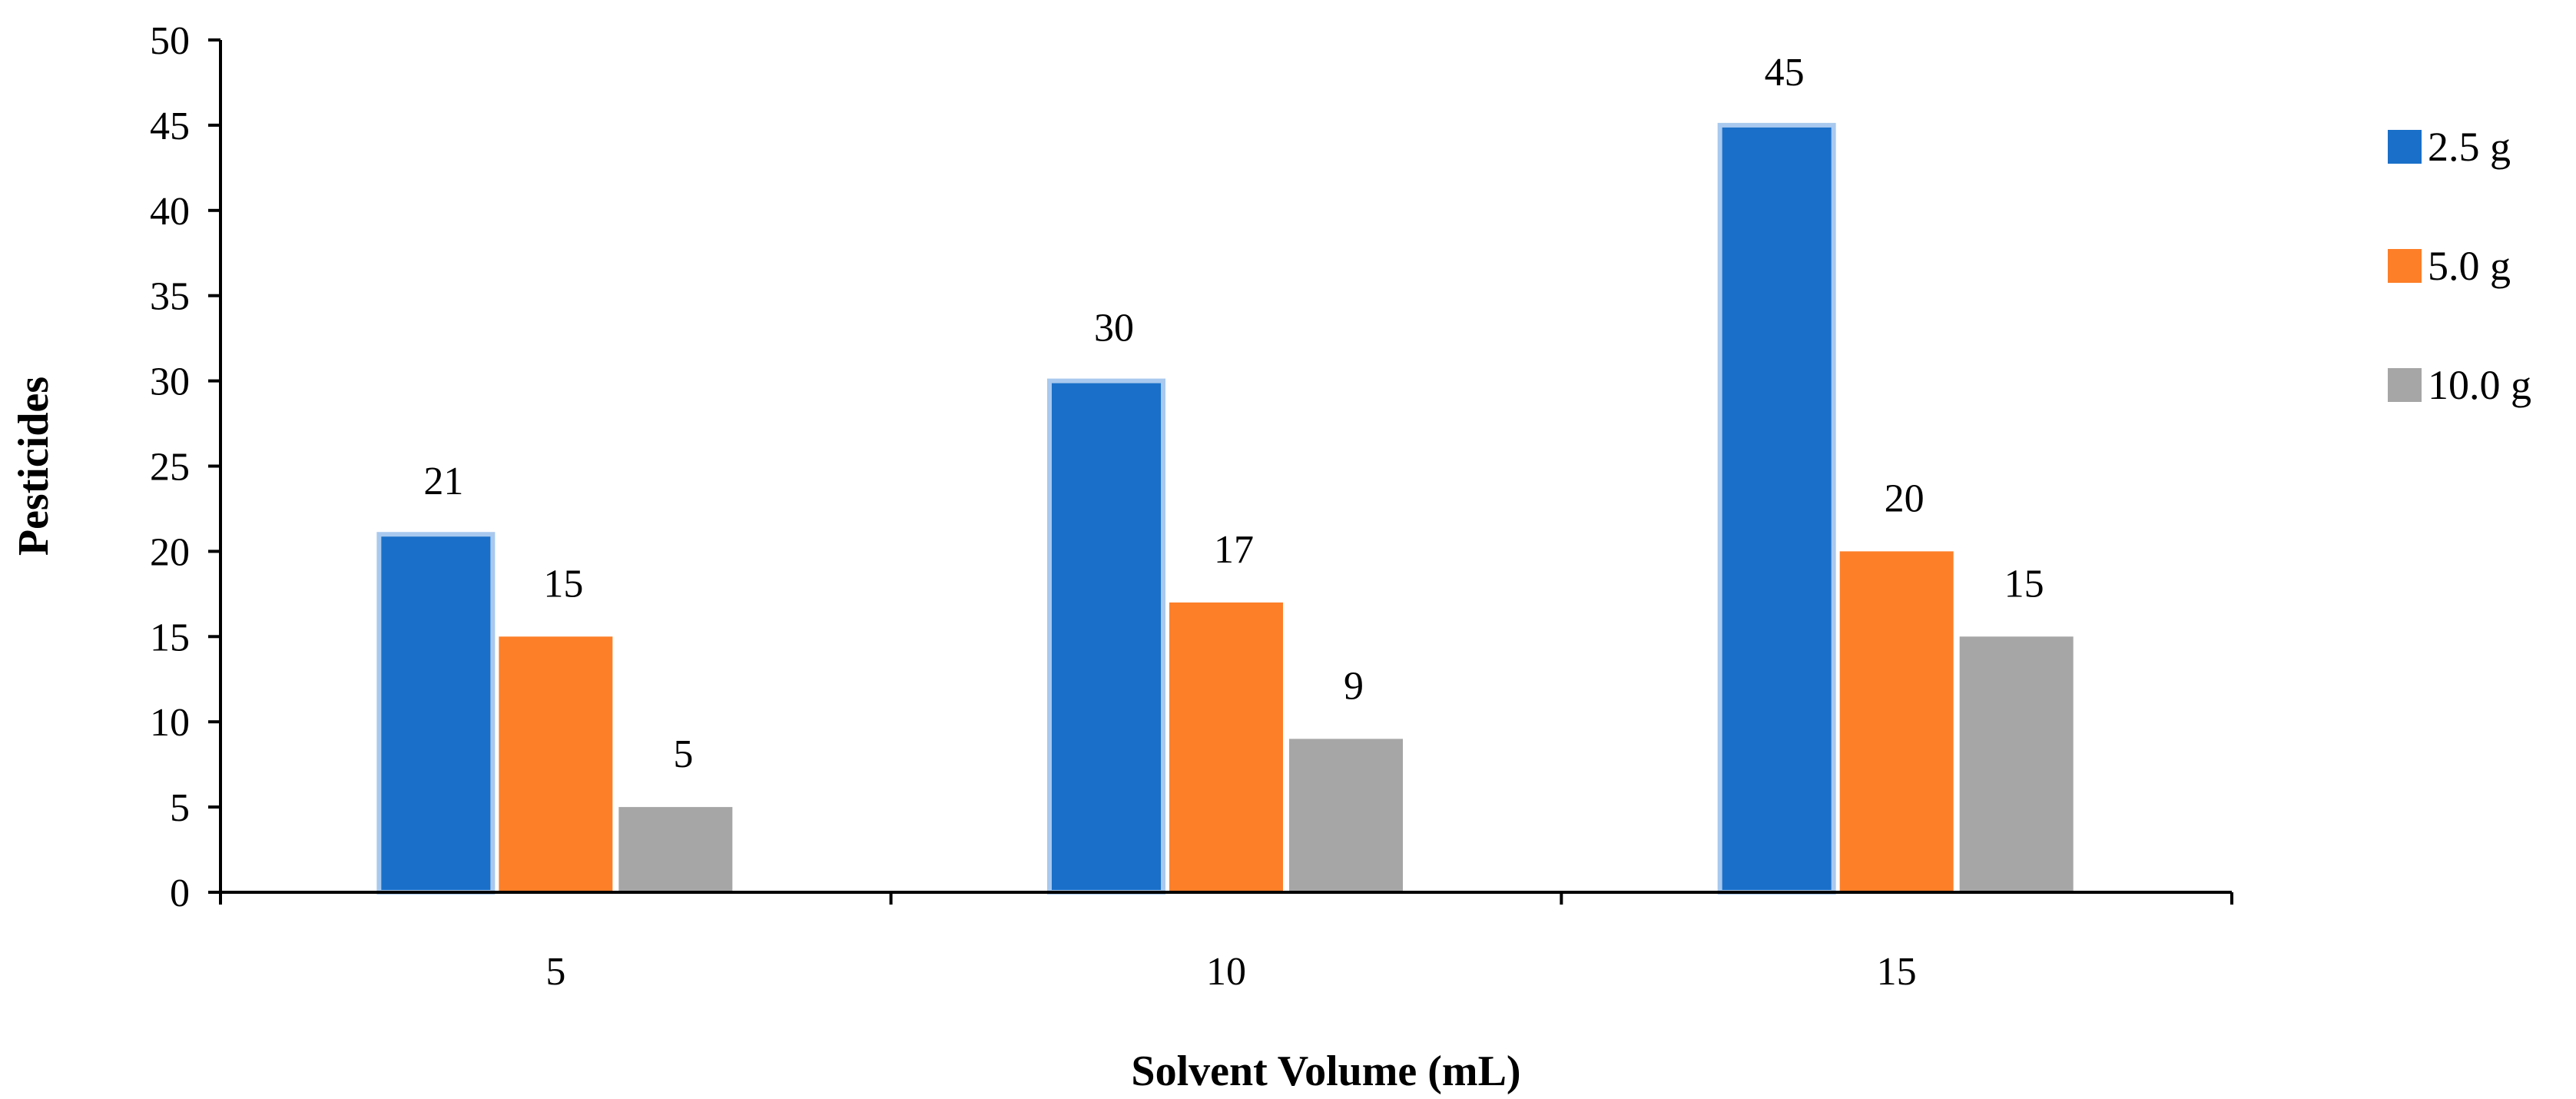 The image size is (2576, 1099). What do you see at coordinates (1354, 686) in the screenshot?
I see `data-label: 9` at bounding box center [1354, 686].